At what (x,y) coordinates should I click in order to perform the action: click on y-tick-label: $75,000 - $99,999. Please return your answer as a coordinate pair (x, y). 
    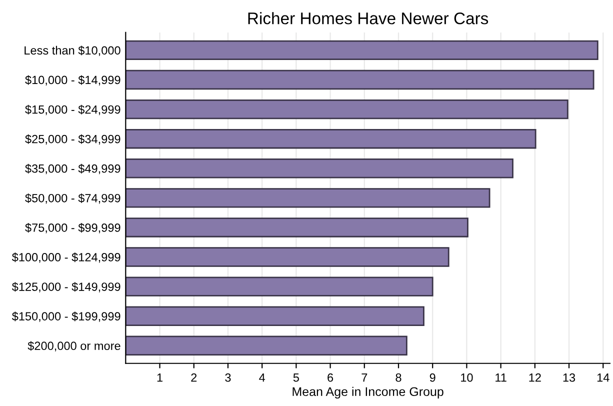
    Looking at the image, I should click on (72, 228).